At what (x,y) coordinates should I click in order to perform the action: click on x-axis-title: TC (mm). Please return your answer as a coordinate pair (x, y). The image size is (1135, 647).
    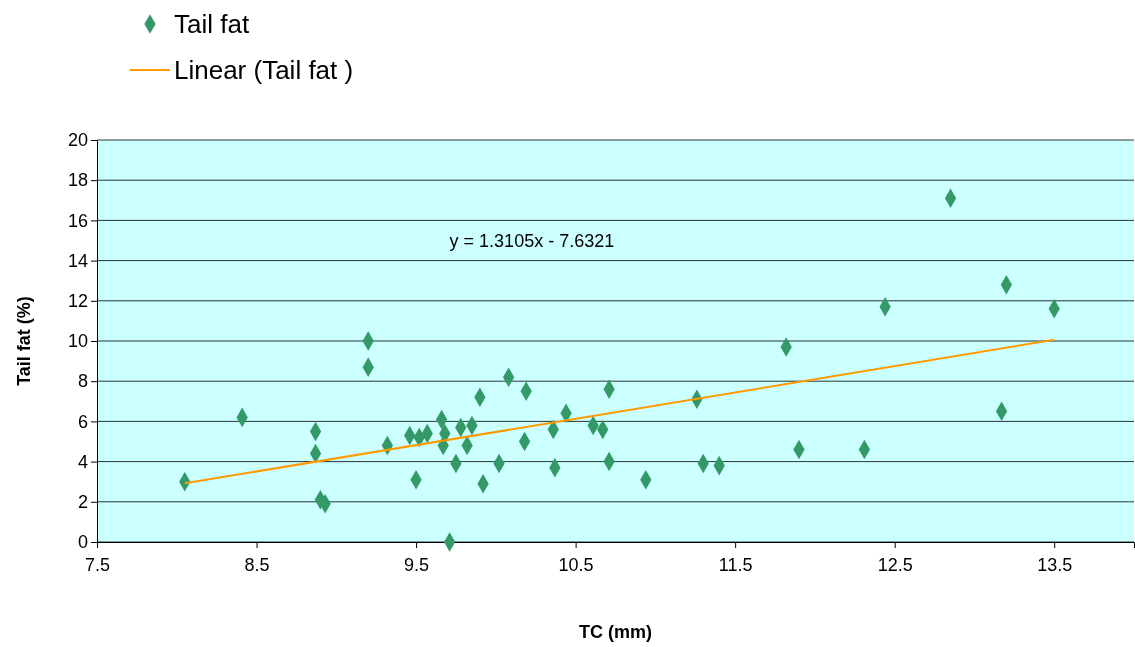
    Looking at the image, I should click on (615, 632).